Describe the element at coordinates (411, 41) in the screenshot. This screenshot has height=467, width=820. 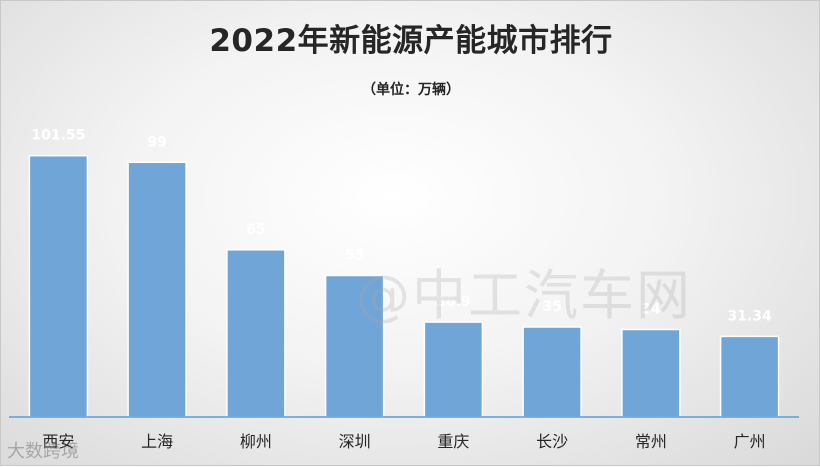
I see `chart-title: 2022年新能源产能城市排行` at that location.